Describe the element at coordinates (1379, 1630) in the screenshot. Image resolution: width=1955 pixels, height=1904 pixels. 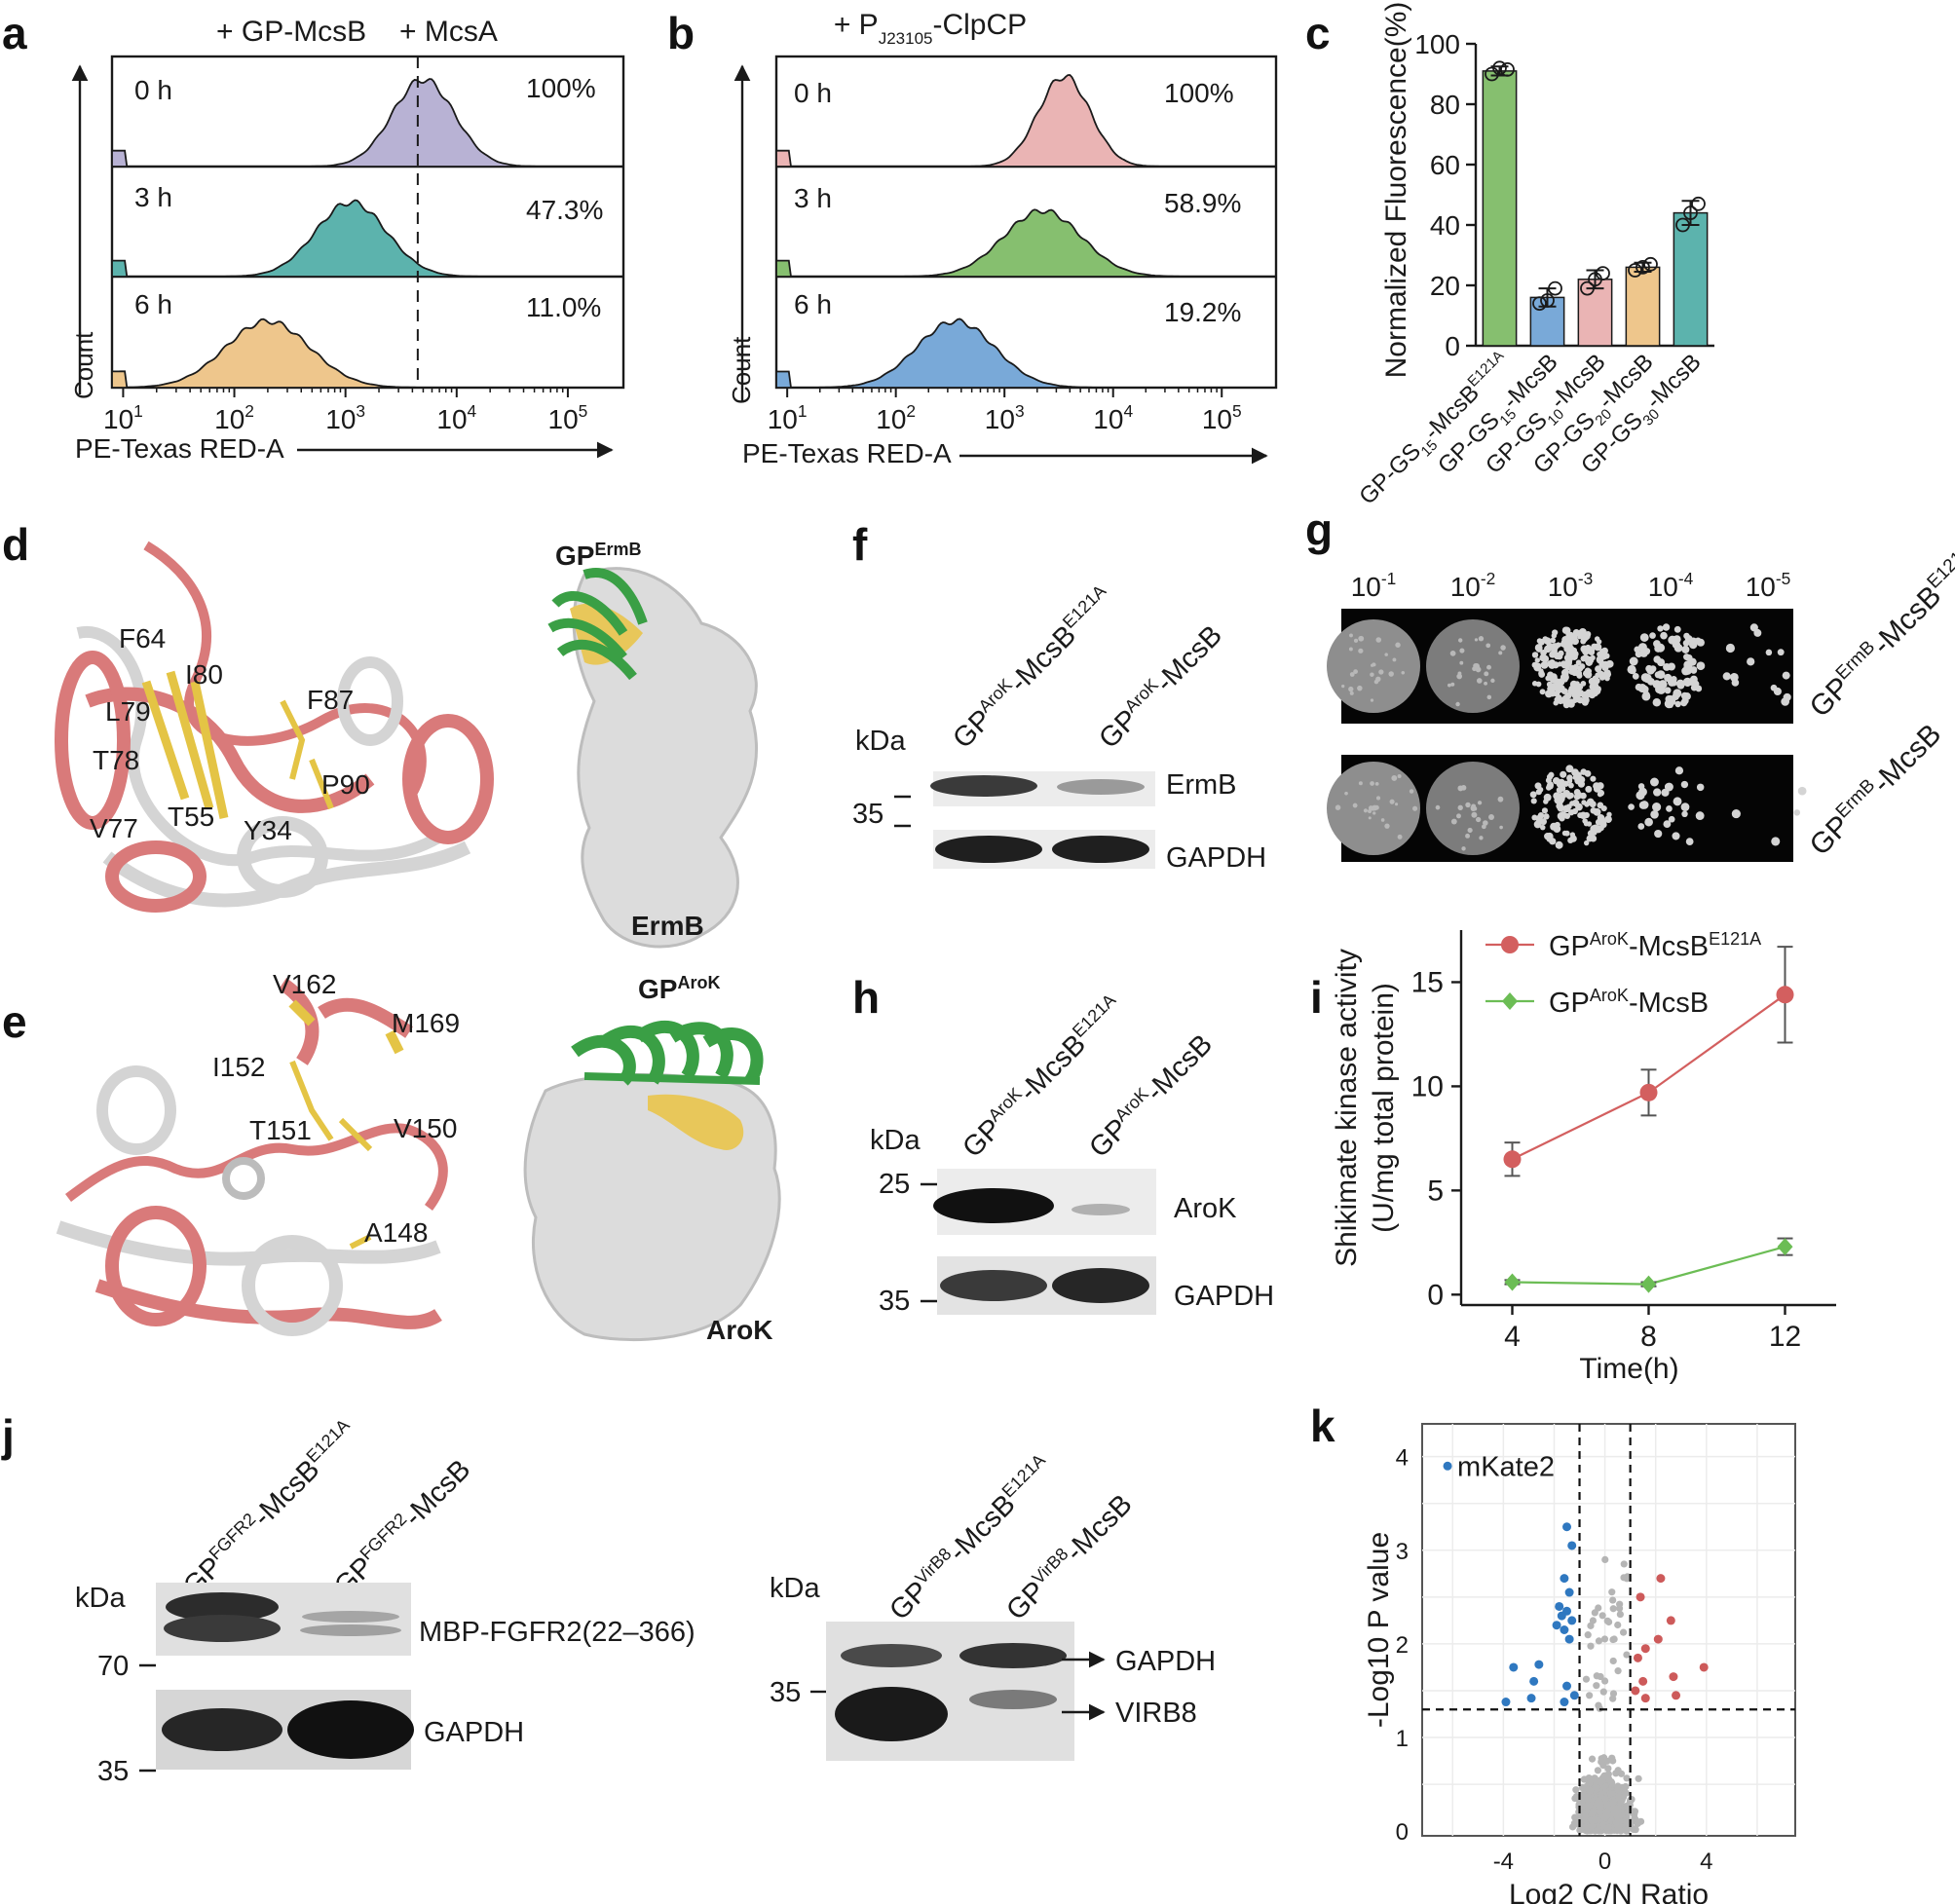
I see `y-axis-label: -Log10 P value` at that location.